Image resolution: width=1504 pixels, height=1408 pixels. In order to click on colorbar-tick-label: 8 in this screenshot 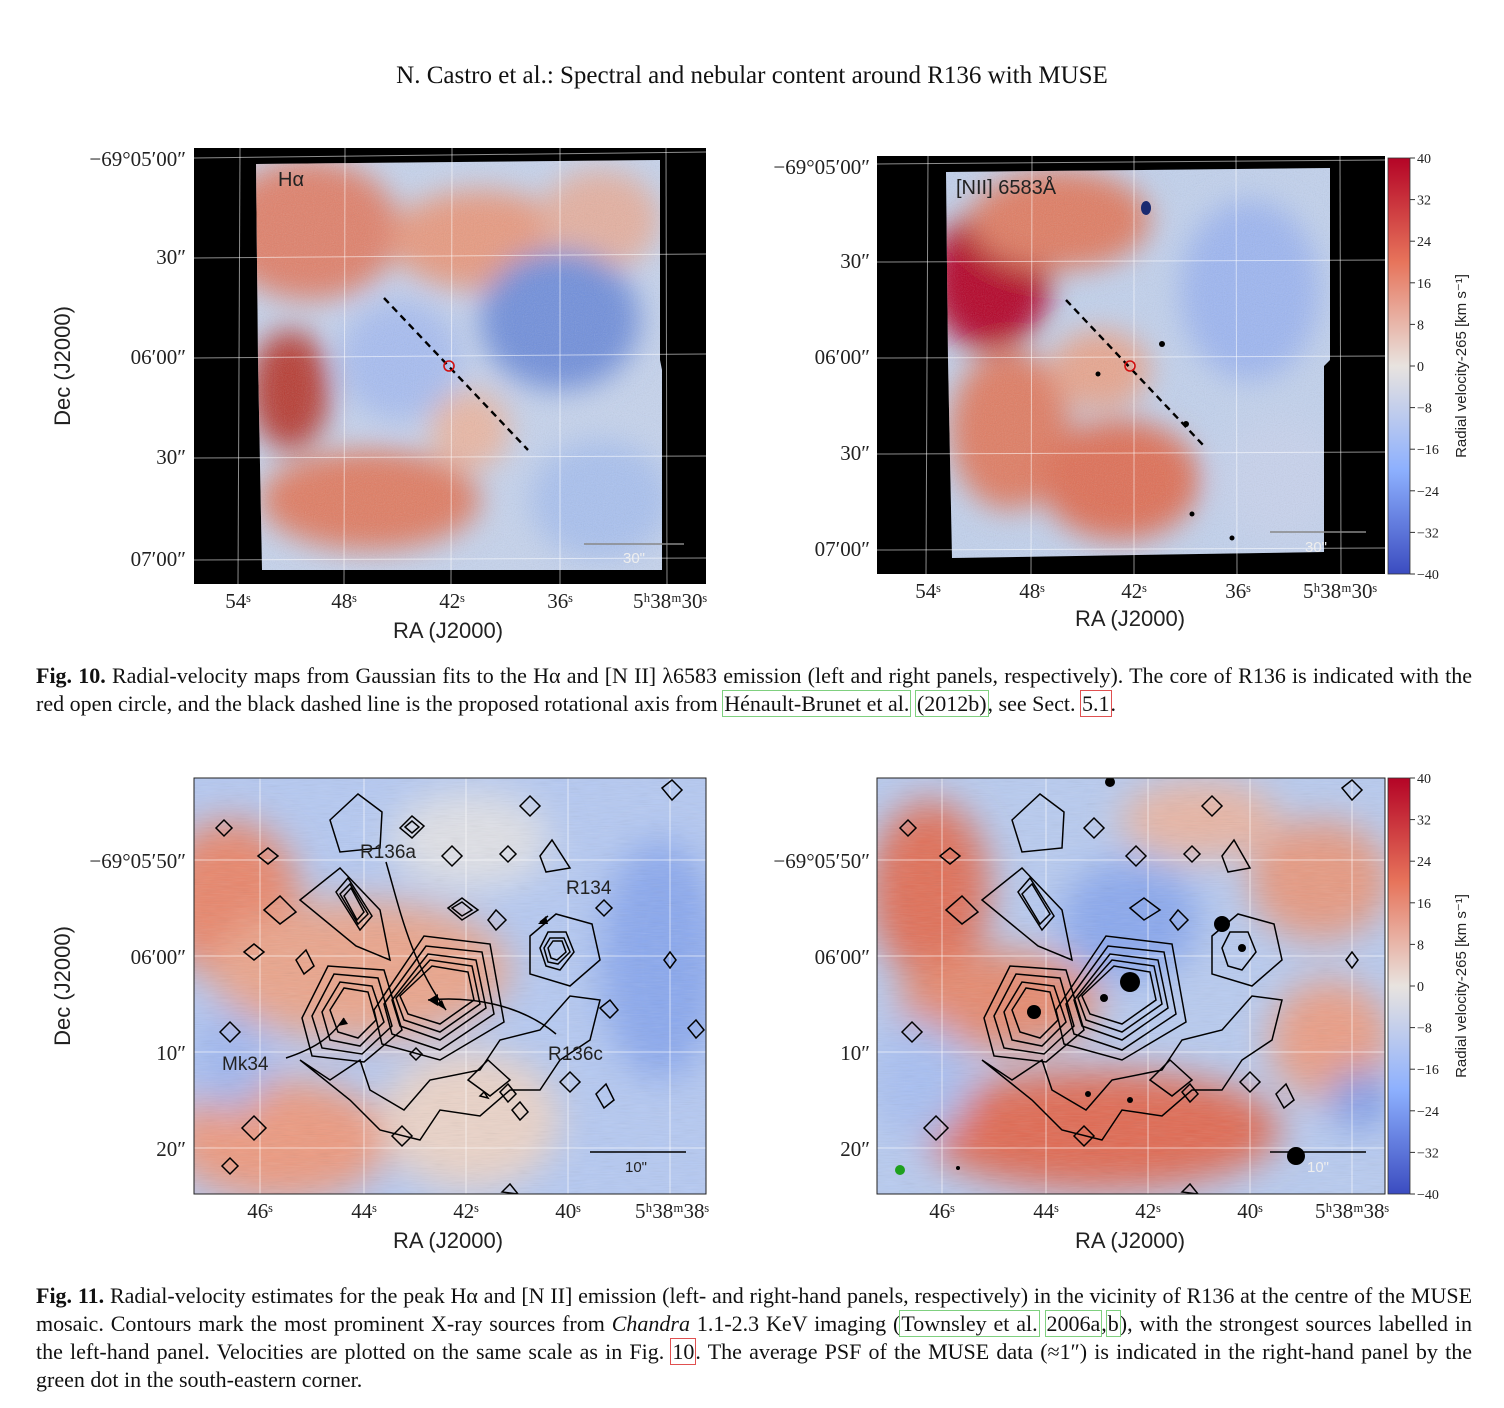, I will do `click(1420, 945)`.